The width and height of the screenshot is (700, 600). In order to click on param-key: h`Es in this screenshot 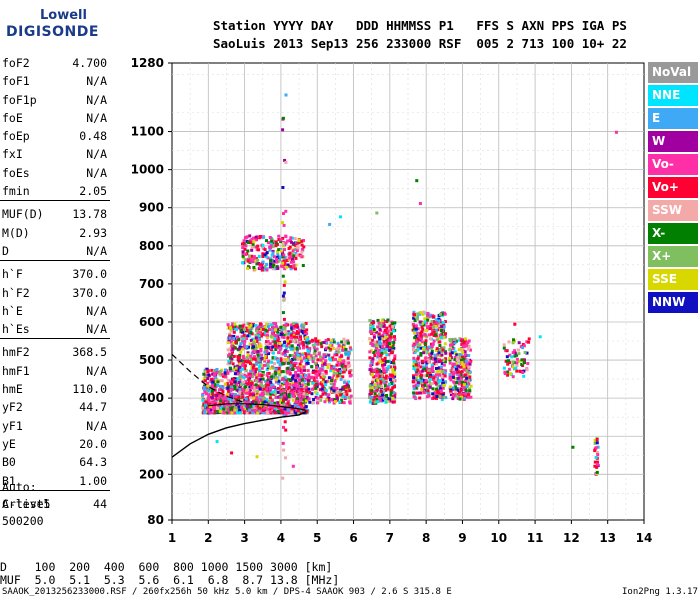, I will do `click(16, 329)`.